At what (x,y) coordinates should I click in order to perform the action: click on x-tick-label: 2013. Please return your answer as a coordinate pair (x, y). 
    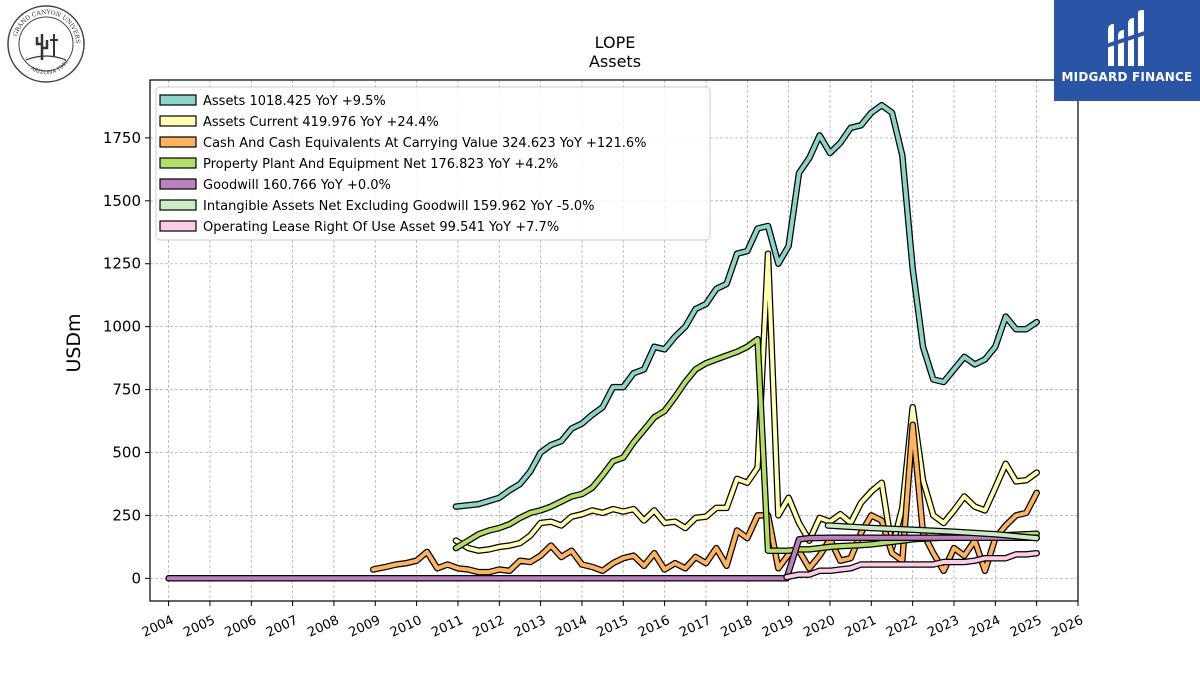
    Looking at the image, I should click on (530, 627).